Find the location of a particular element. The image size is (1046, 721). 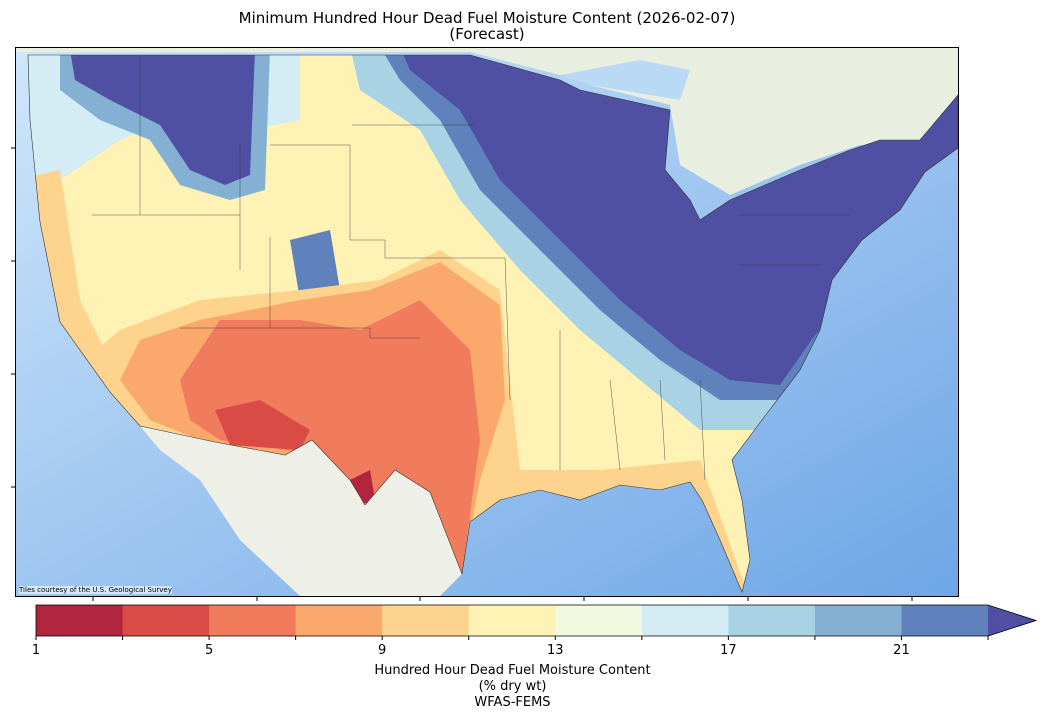

colorbar is located at coordinates (536, 622).